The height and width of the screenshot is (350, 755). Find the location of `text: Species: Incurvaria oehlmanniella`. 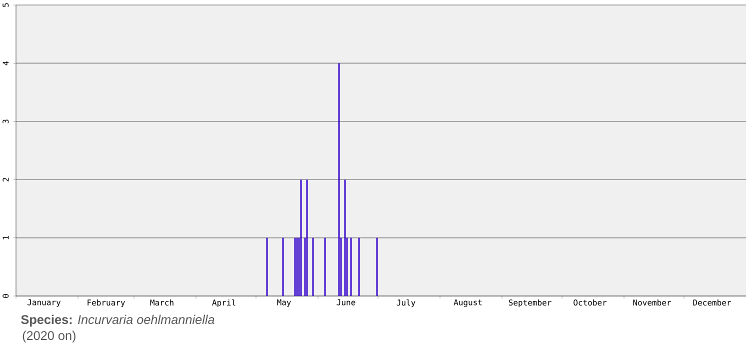

text: Species: Incurvaria oehlmanniella is located at coordinates (117, 320).